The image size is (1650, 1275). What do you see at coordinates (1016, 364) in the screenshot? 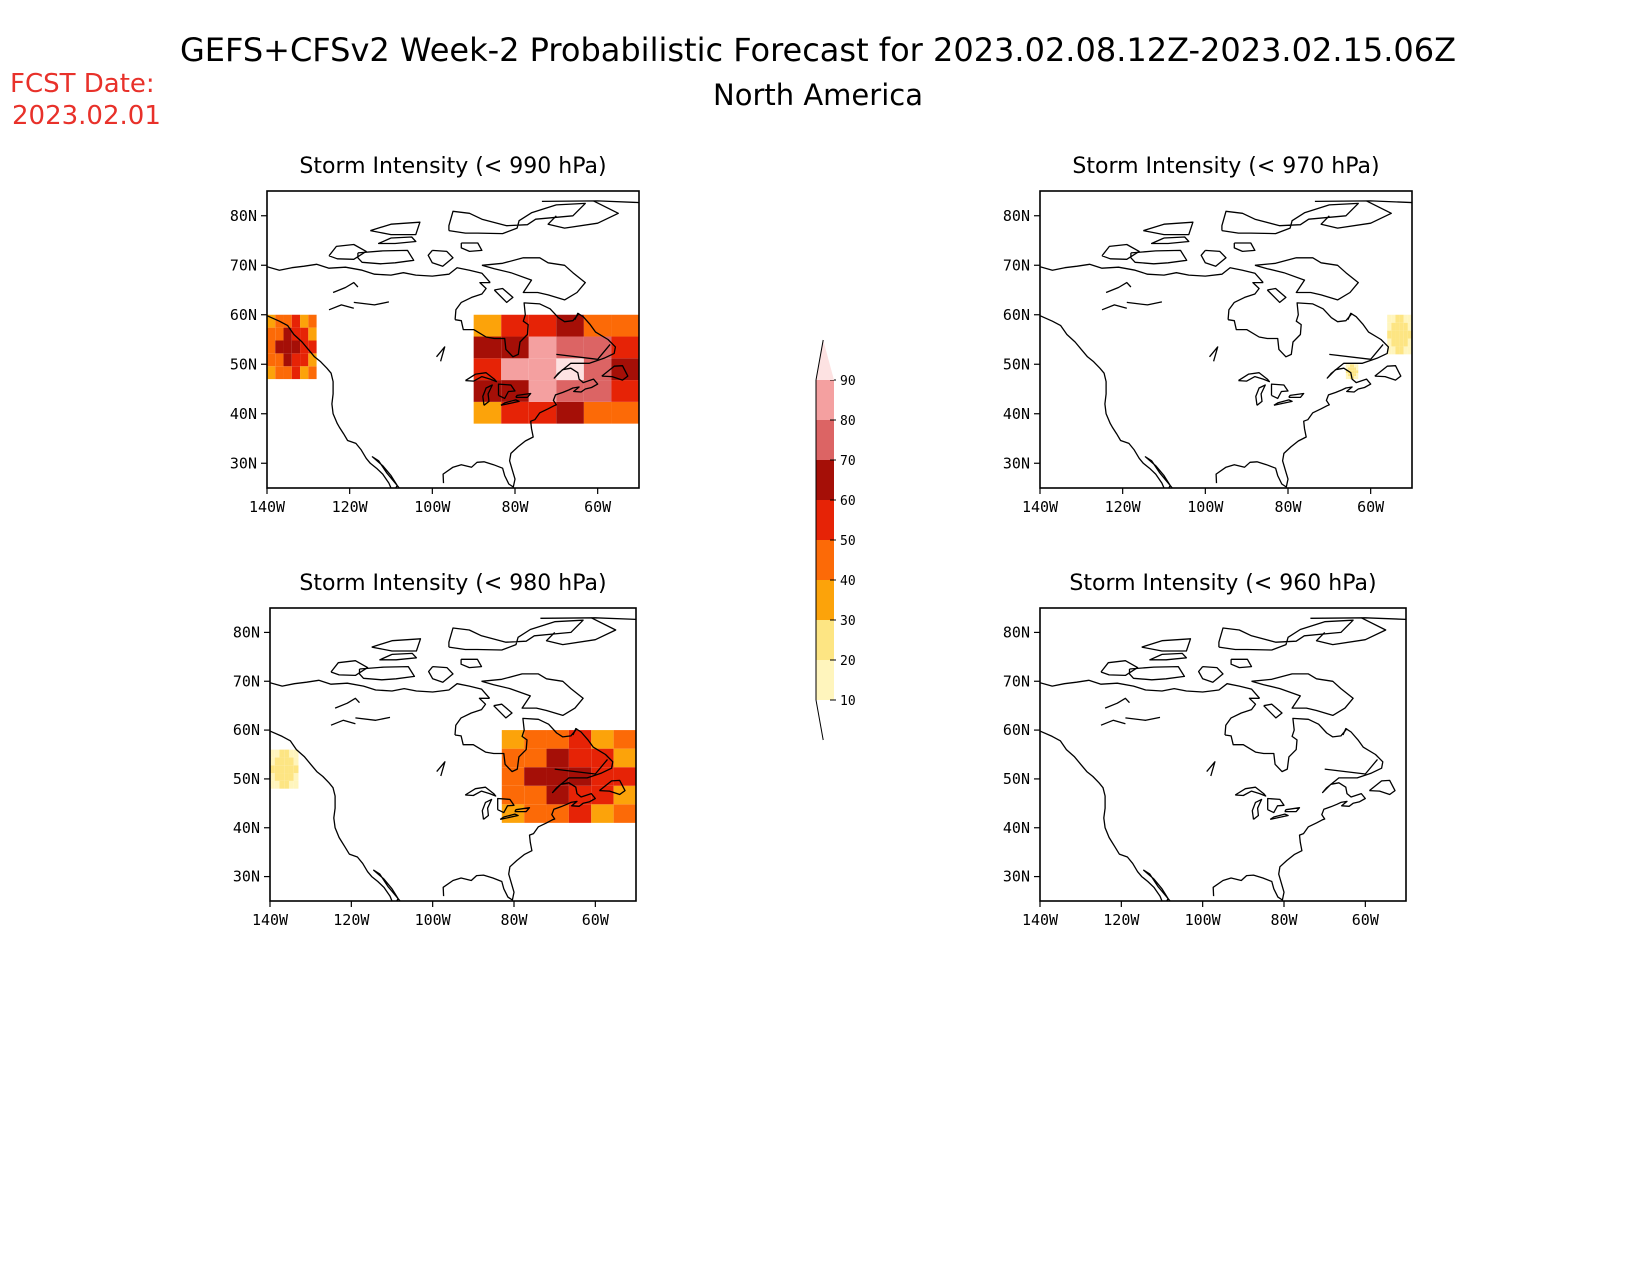
I see `lat-tick-label: 50N` at bounding box center [1016, 364].